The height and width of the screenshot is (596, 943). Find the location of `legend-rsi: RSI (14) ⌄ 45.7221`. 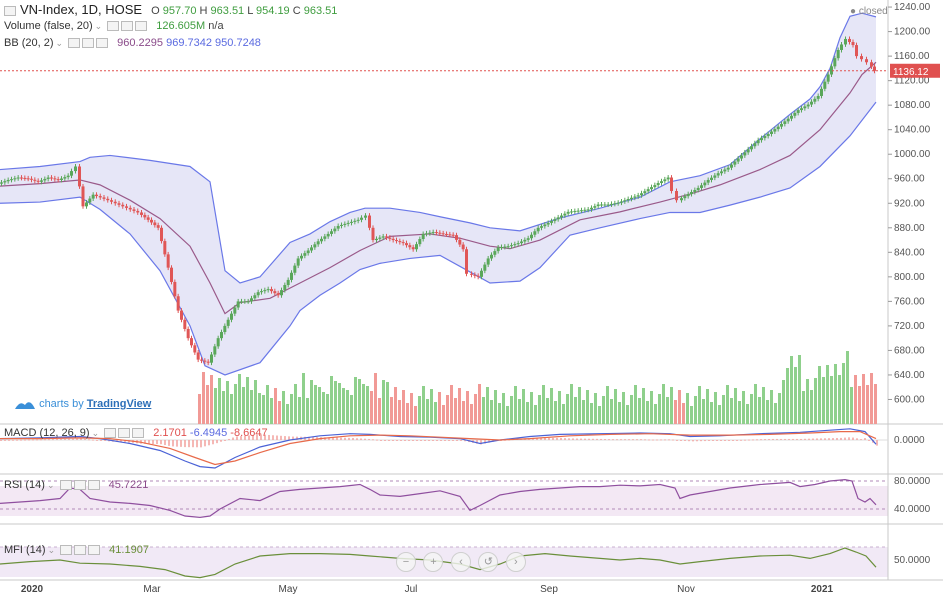

legend-rsi: RSI (14) ⌄ 45.7221 is located at coordinates (76, 485).